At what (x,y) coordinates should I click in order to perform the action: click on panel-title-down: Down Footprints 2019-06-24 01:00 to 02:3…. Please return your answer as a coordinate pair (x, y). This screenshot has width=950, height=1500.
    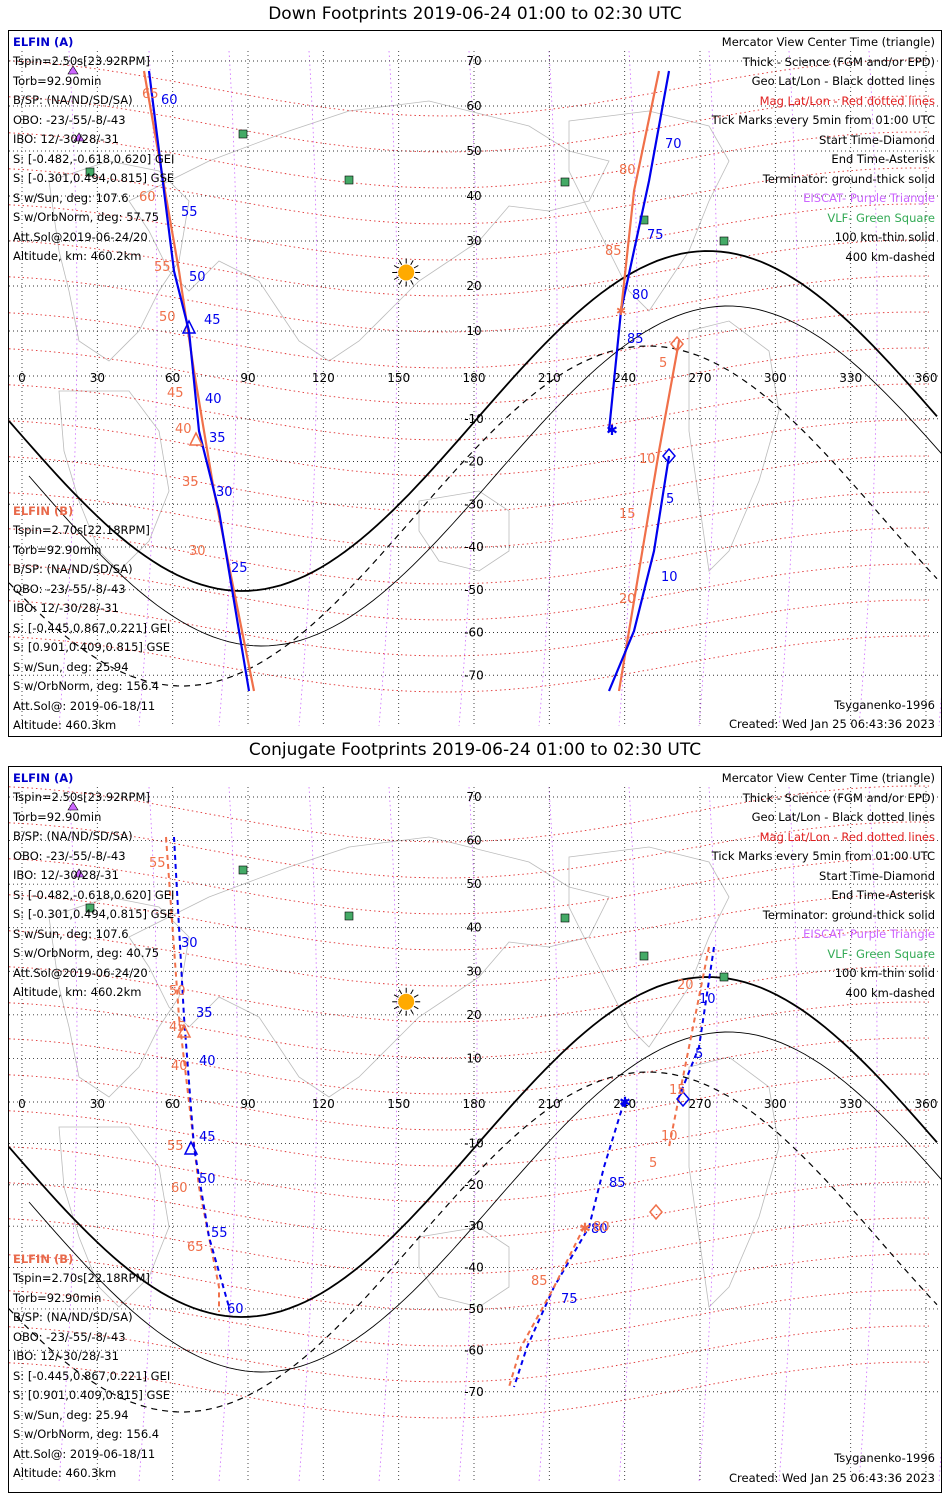
    Looking at the image, I should click on (475, 14).